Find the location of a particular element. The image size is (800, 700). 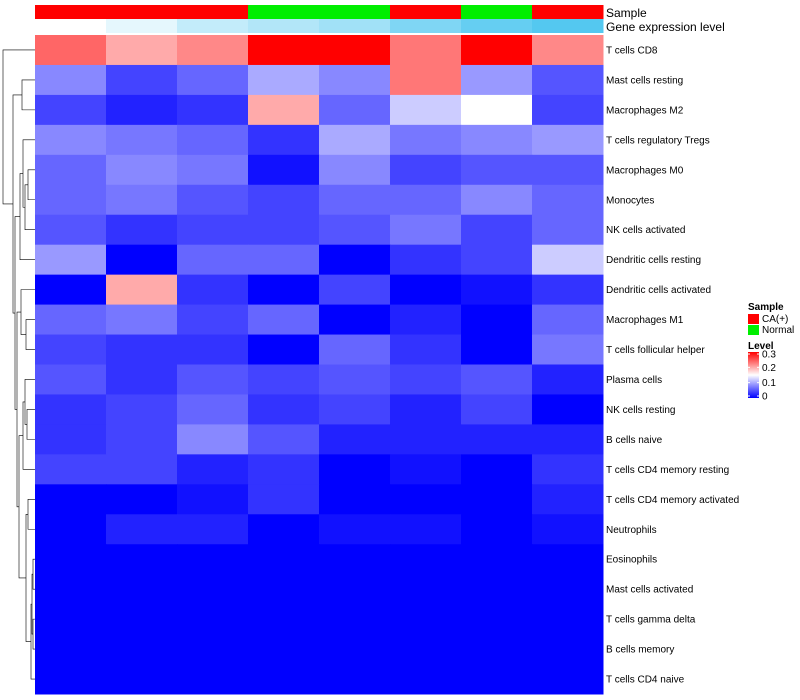

legend-level-ticks: 0.3 0.2 0.1 0 is located at coordinates (762, 376).